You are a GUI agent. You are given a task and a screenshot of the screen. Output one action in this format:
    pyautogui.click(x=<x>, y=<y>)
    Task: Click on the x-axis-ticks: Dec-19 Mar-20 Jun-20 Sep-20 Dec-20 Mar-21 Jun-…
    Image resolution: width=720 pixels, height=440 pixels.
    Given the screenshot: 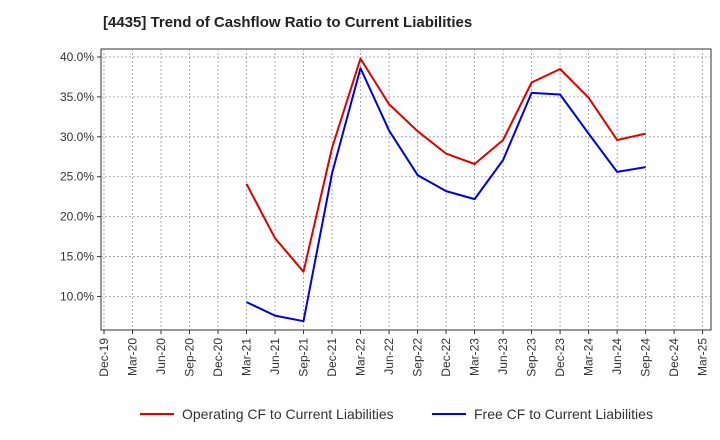 What is the action you would take?
    pyautogui.click(x=403, y=353)
    